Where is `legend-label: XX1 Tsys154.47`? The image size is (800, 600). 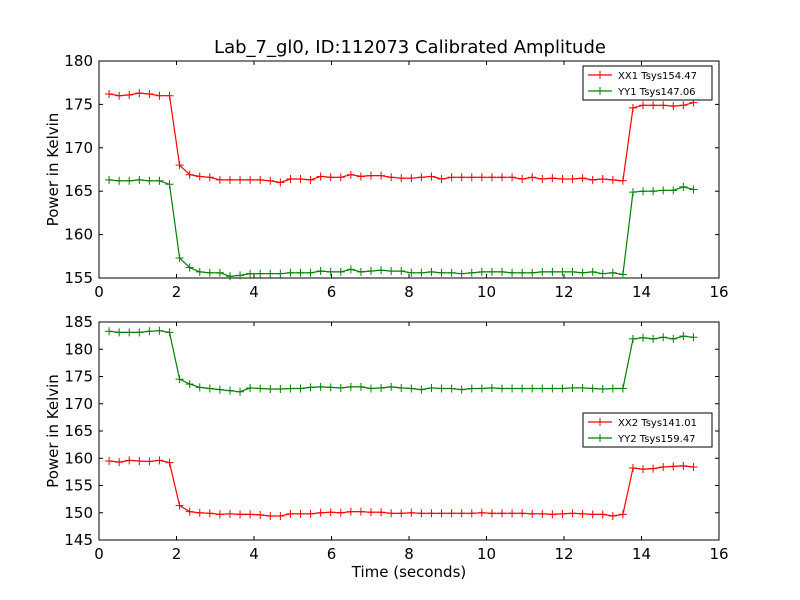 legend-label: XX1 Tsys154.47 is located at coordinates (657, 76).